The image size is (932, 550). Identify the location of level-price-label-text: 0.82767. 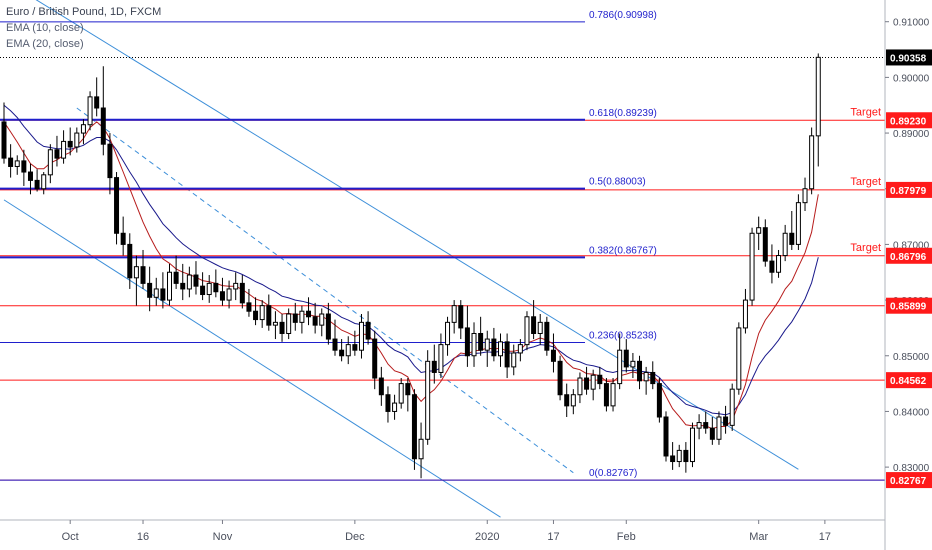
(908, 481).